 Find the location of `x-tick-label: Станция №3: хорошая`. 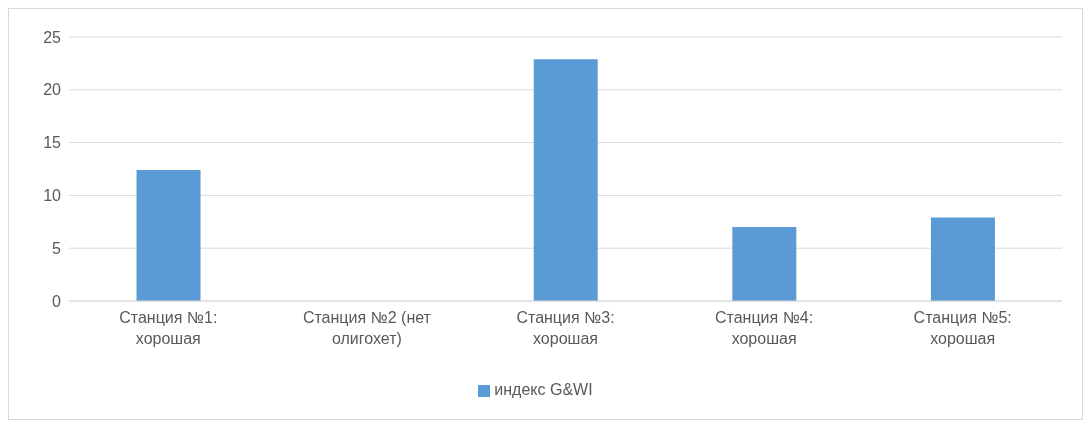

x-tick-label: Станция №3: хорошая is located at coordinates (565, 328).